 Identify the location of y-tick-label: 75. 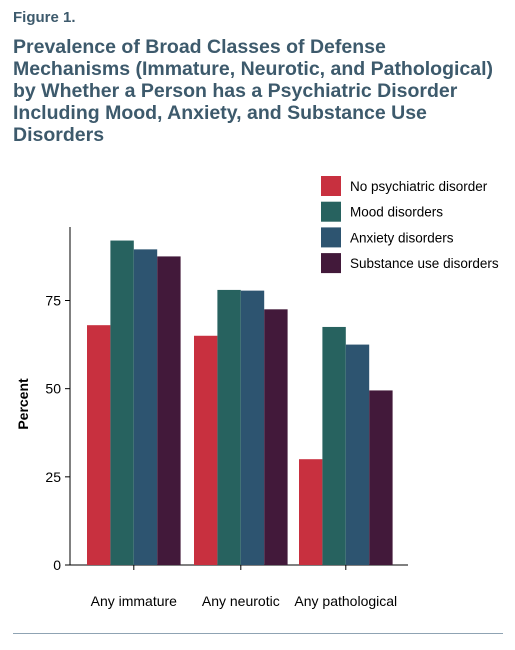
(53, 301).